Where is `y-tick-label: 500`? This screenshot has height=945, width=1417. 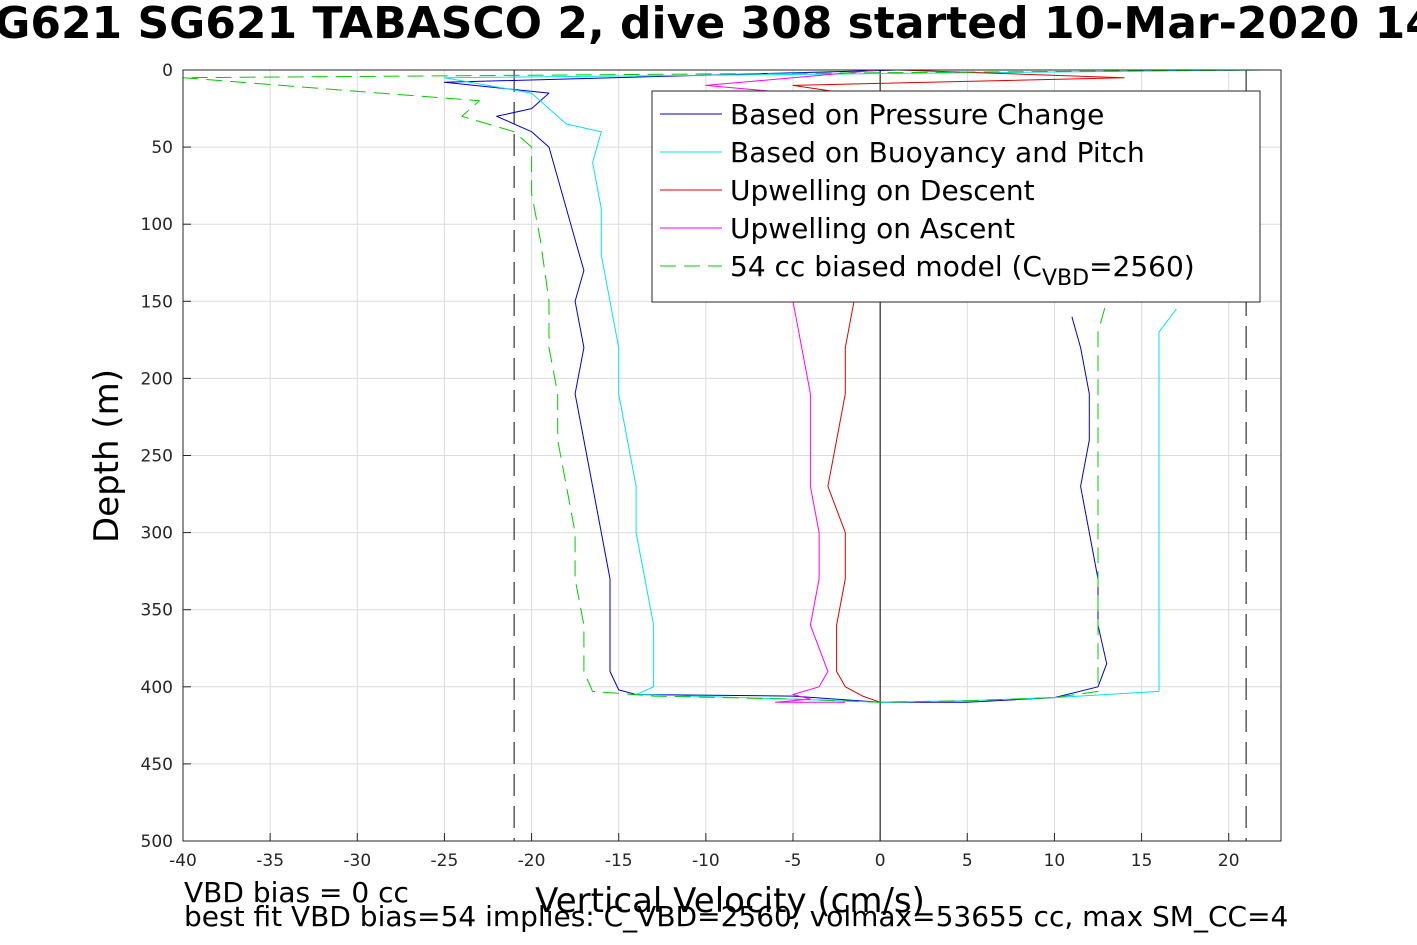
y-tick-label: 500 is located at coordinates (157, 842).